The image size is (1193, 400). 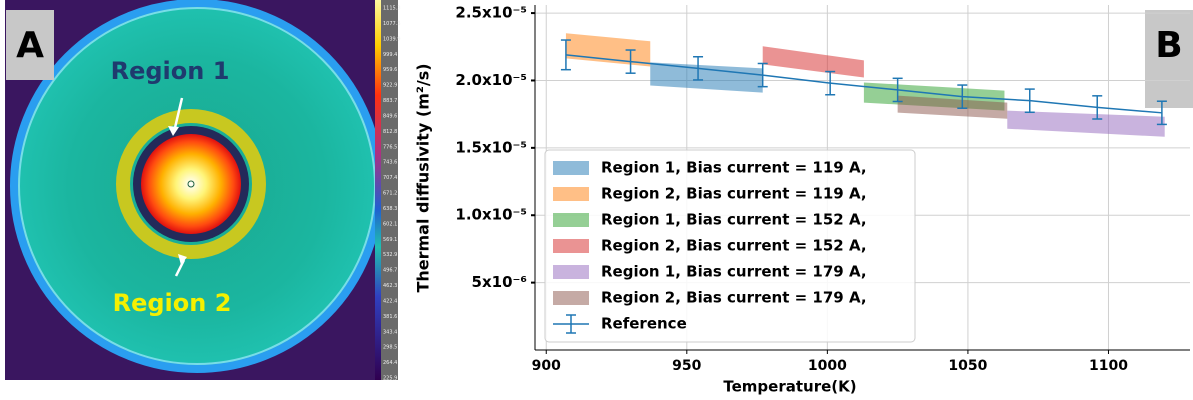 I want to click on colorbar-label: 602.1, so click(x=390, y=224).